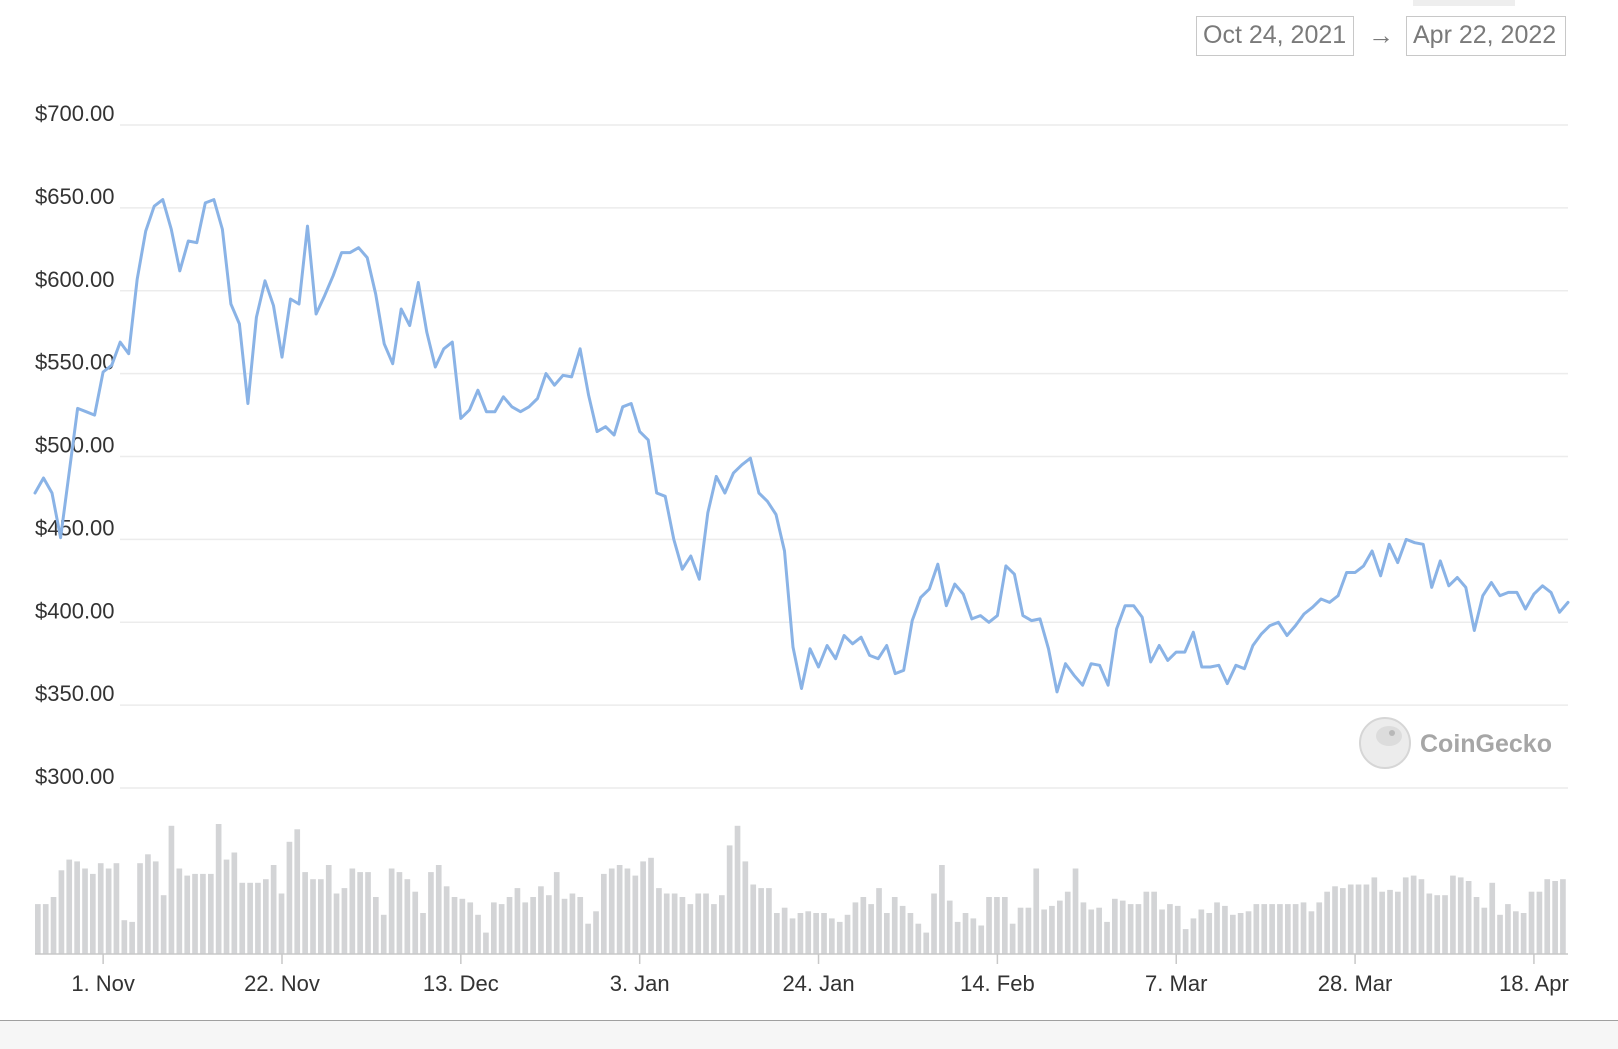  What do you see at coordinates (818, 983) in the screenshot?
I see `x-tick-label: 24. Jan` at bounding box center [818, 983].